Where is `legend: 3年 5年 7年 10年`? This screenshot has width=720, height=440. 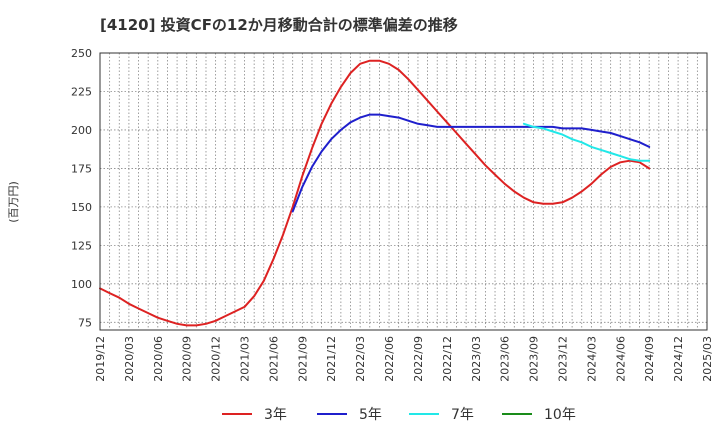 legend: 3年 5年 7年 10年 is located at coordinates (399, 415).